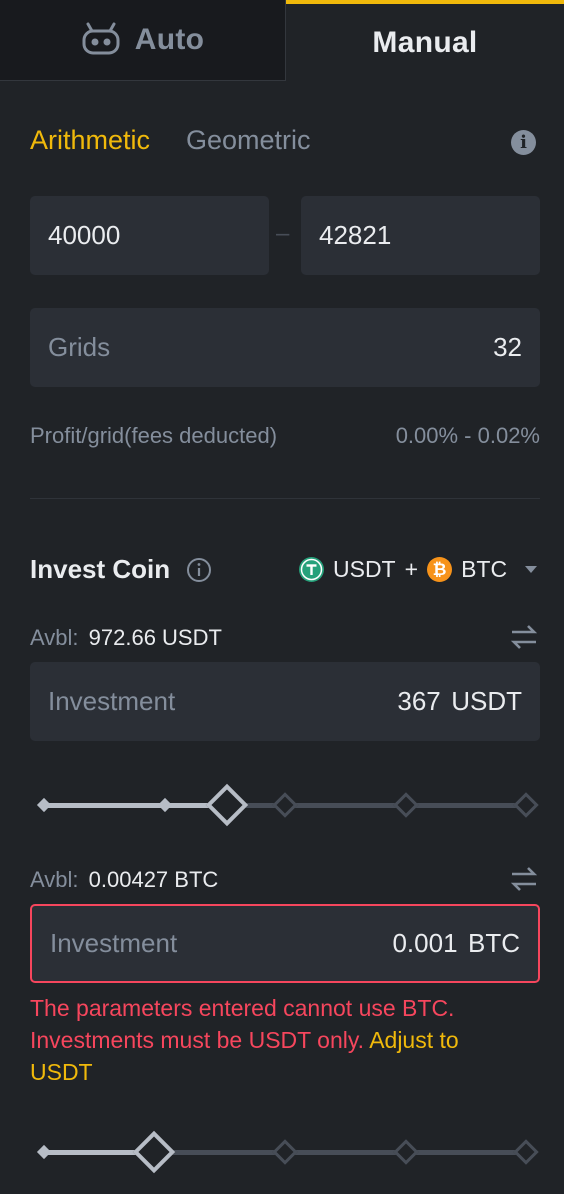 The image size is (564, 1194). Describe the element at coordinates (248, 140) in the screenshot. I see `mode-geometric: Geometric` at that location.